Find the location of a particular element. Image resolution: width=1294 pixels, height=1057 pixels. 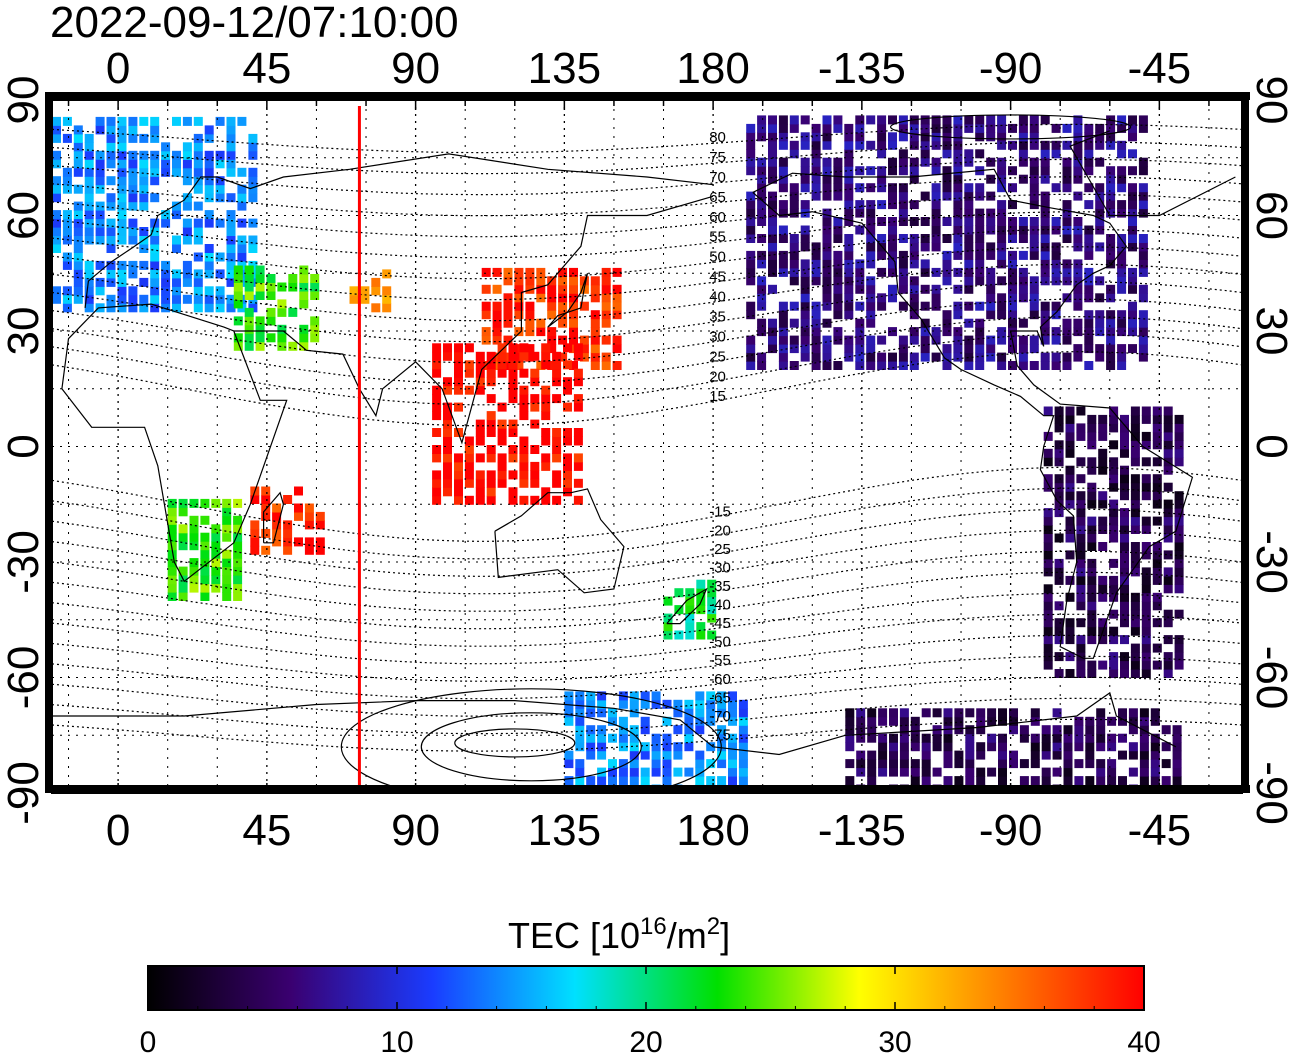

x-axis-bottom-labels: 0 45 90 135 180 -135 -90 -45 is located at coordinates (648, 830).